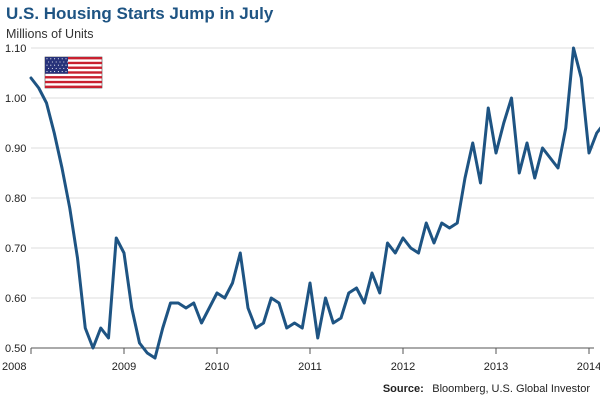 The width and height of the screenshot is (600, 400). Describe the element at coordinates (15, 249) in the screenshot. I see `y-tick-label: 0.70` at that location.